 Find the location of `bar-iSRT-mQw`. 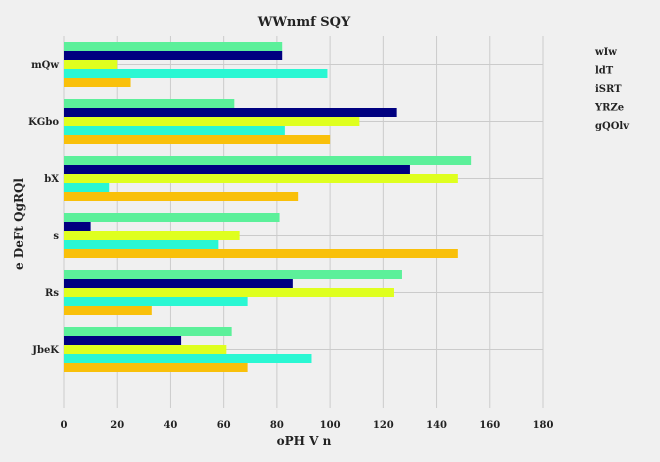

bar-iSRT-mQw is located at coordinates (91, 64).